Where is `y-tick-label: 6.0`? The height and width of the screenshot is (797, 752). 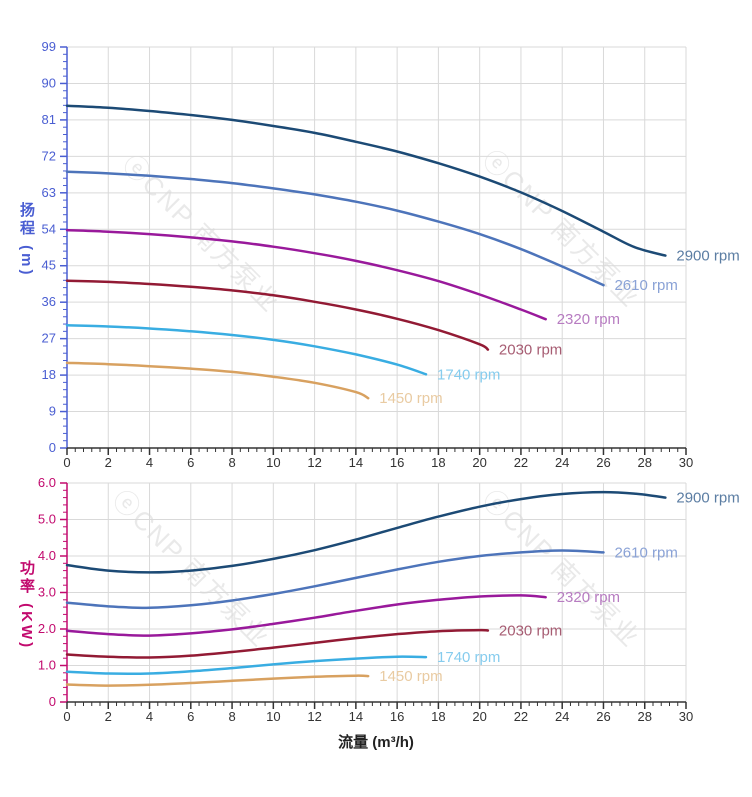
y-tick-label: 6.0 is located at coordinates (47, 482).